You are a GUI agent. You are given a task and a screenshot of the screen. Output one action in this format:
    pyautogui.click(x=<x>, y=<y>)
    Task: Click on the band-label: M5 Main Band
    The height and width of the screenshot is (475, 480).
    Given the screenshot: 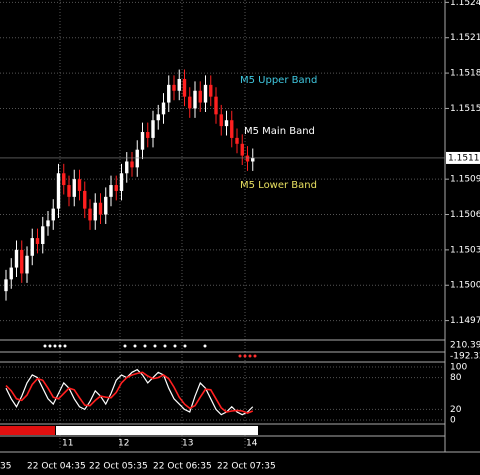 What is the action you would take?
    pyautogui.click(x=279, y=131)
    